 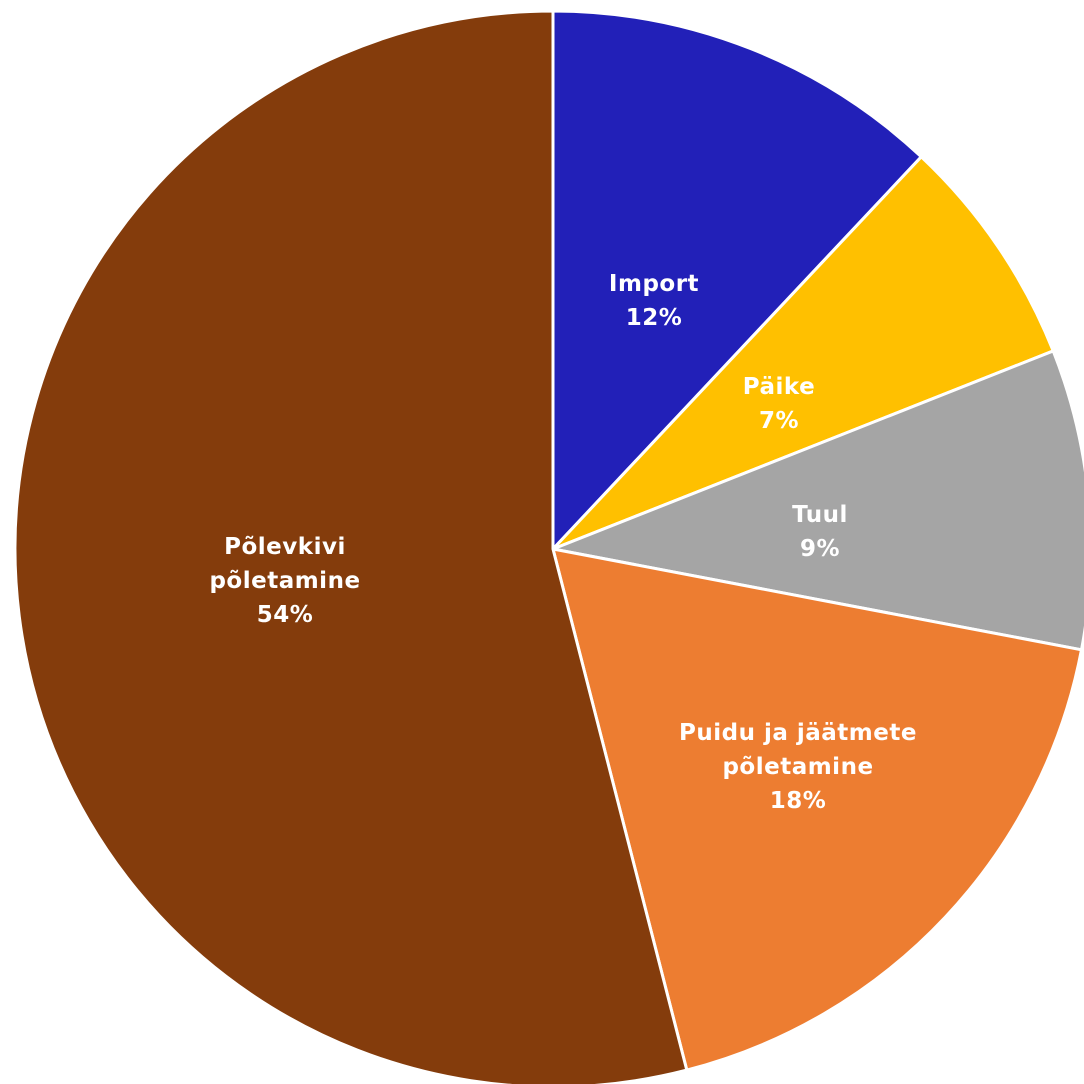 I want to click on slice-value-label: 12%, so click(x=654, y=318).